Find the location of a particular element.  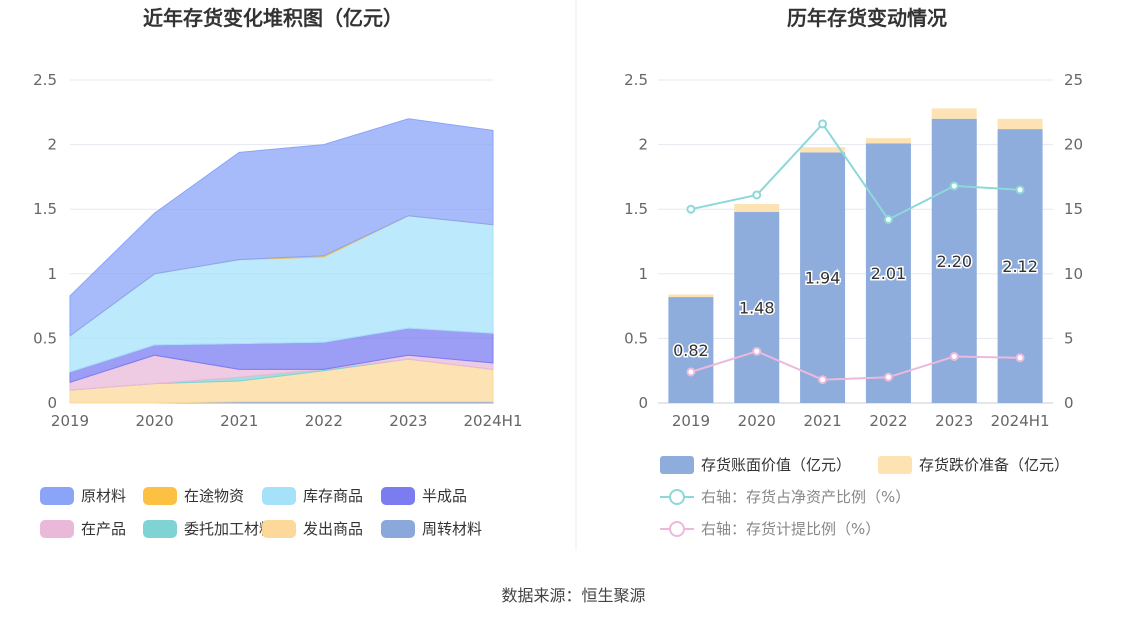

left-legend-item: 发出商品 is located at coordinates (312, 529).